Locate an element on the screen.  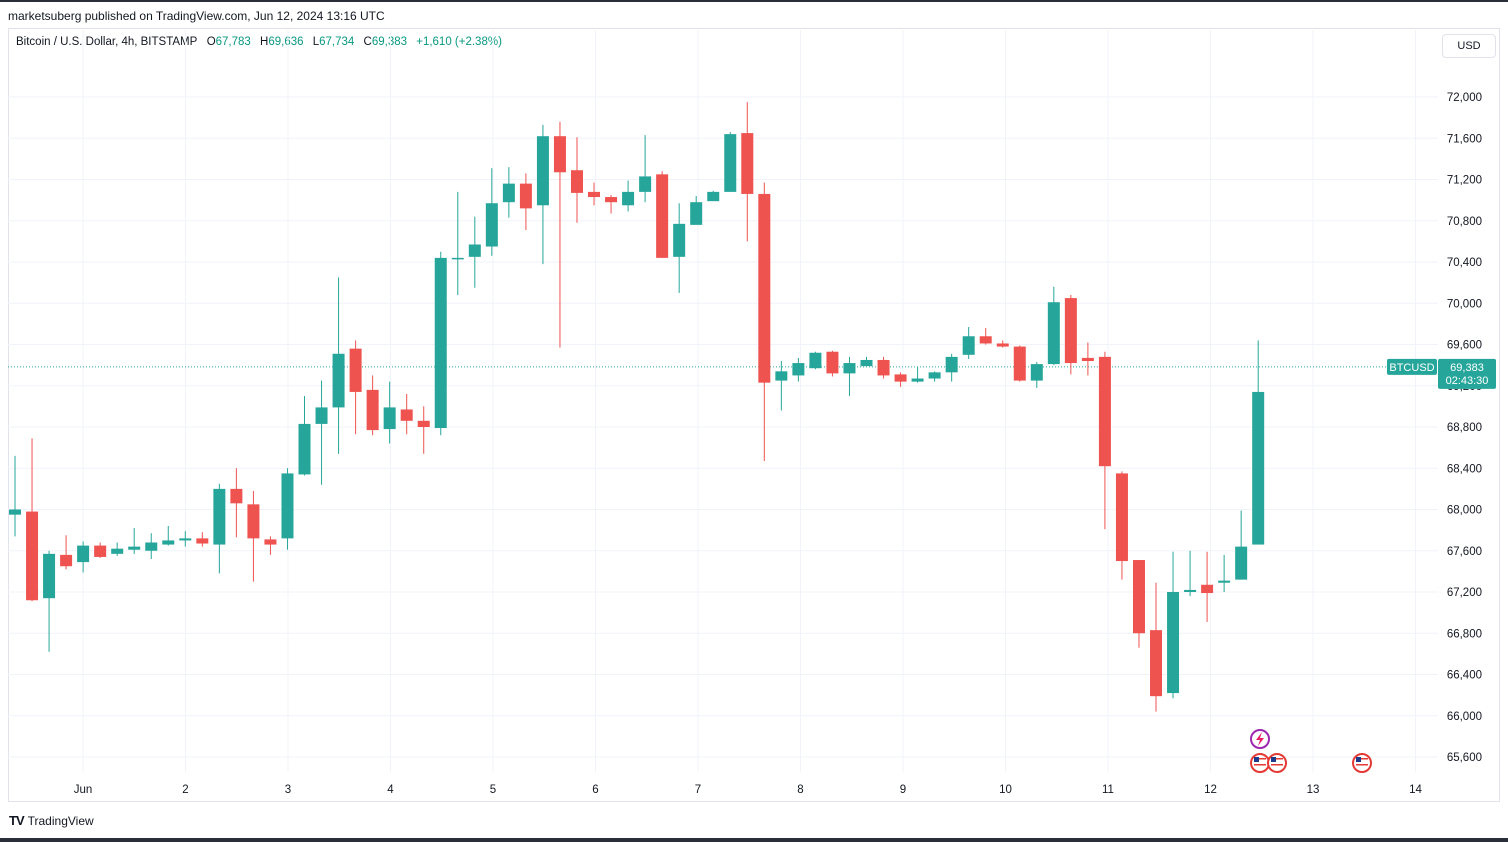
symbol-name: Bitcoin / U.S. Dollar, 4h, BITSTAMP is located at coordinates (107, 42).